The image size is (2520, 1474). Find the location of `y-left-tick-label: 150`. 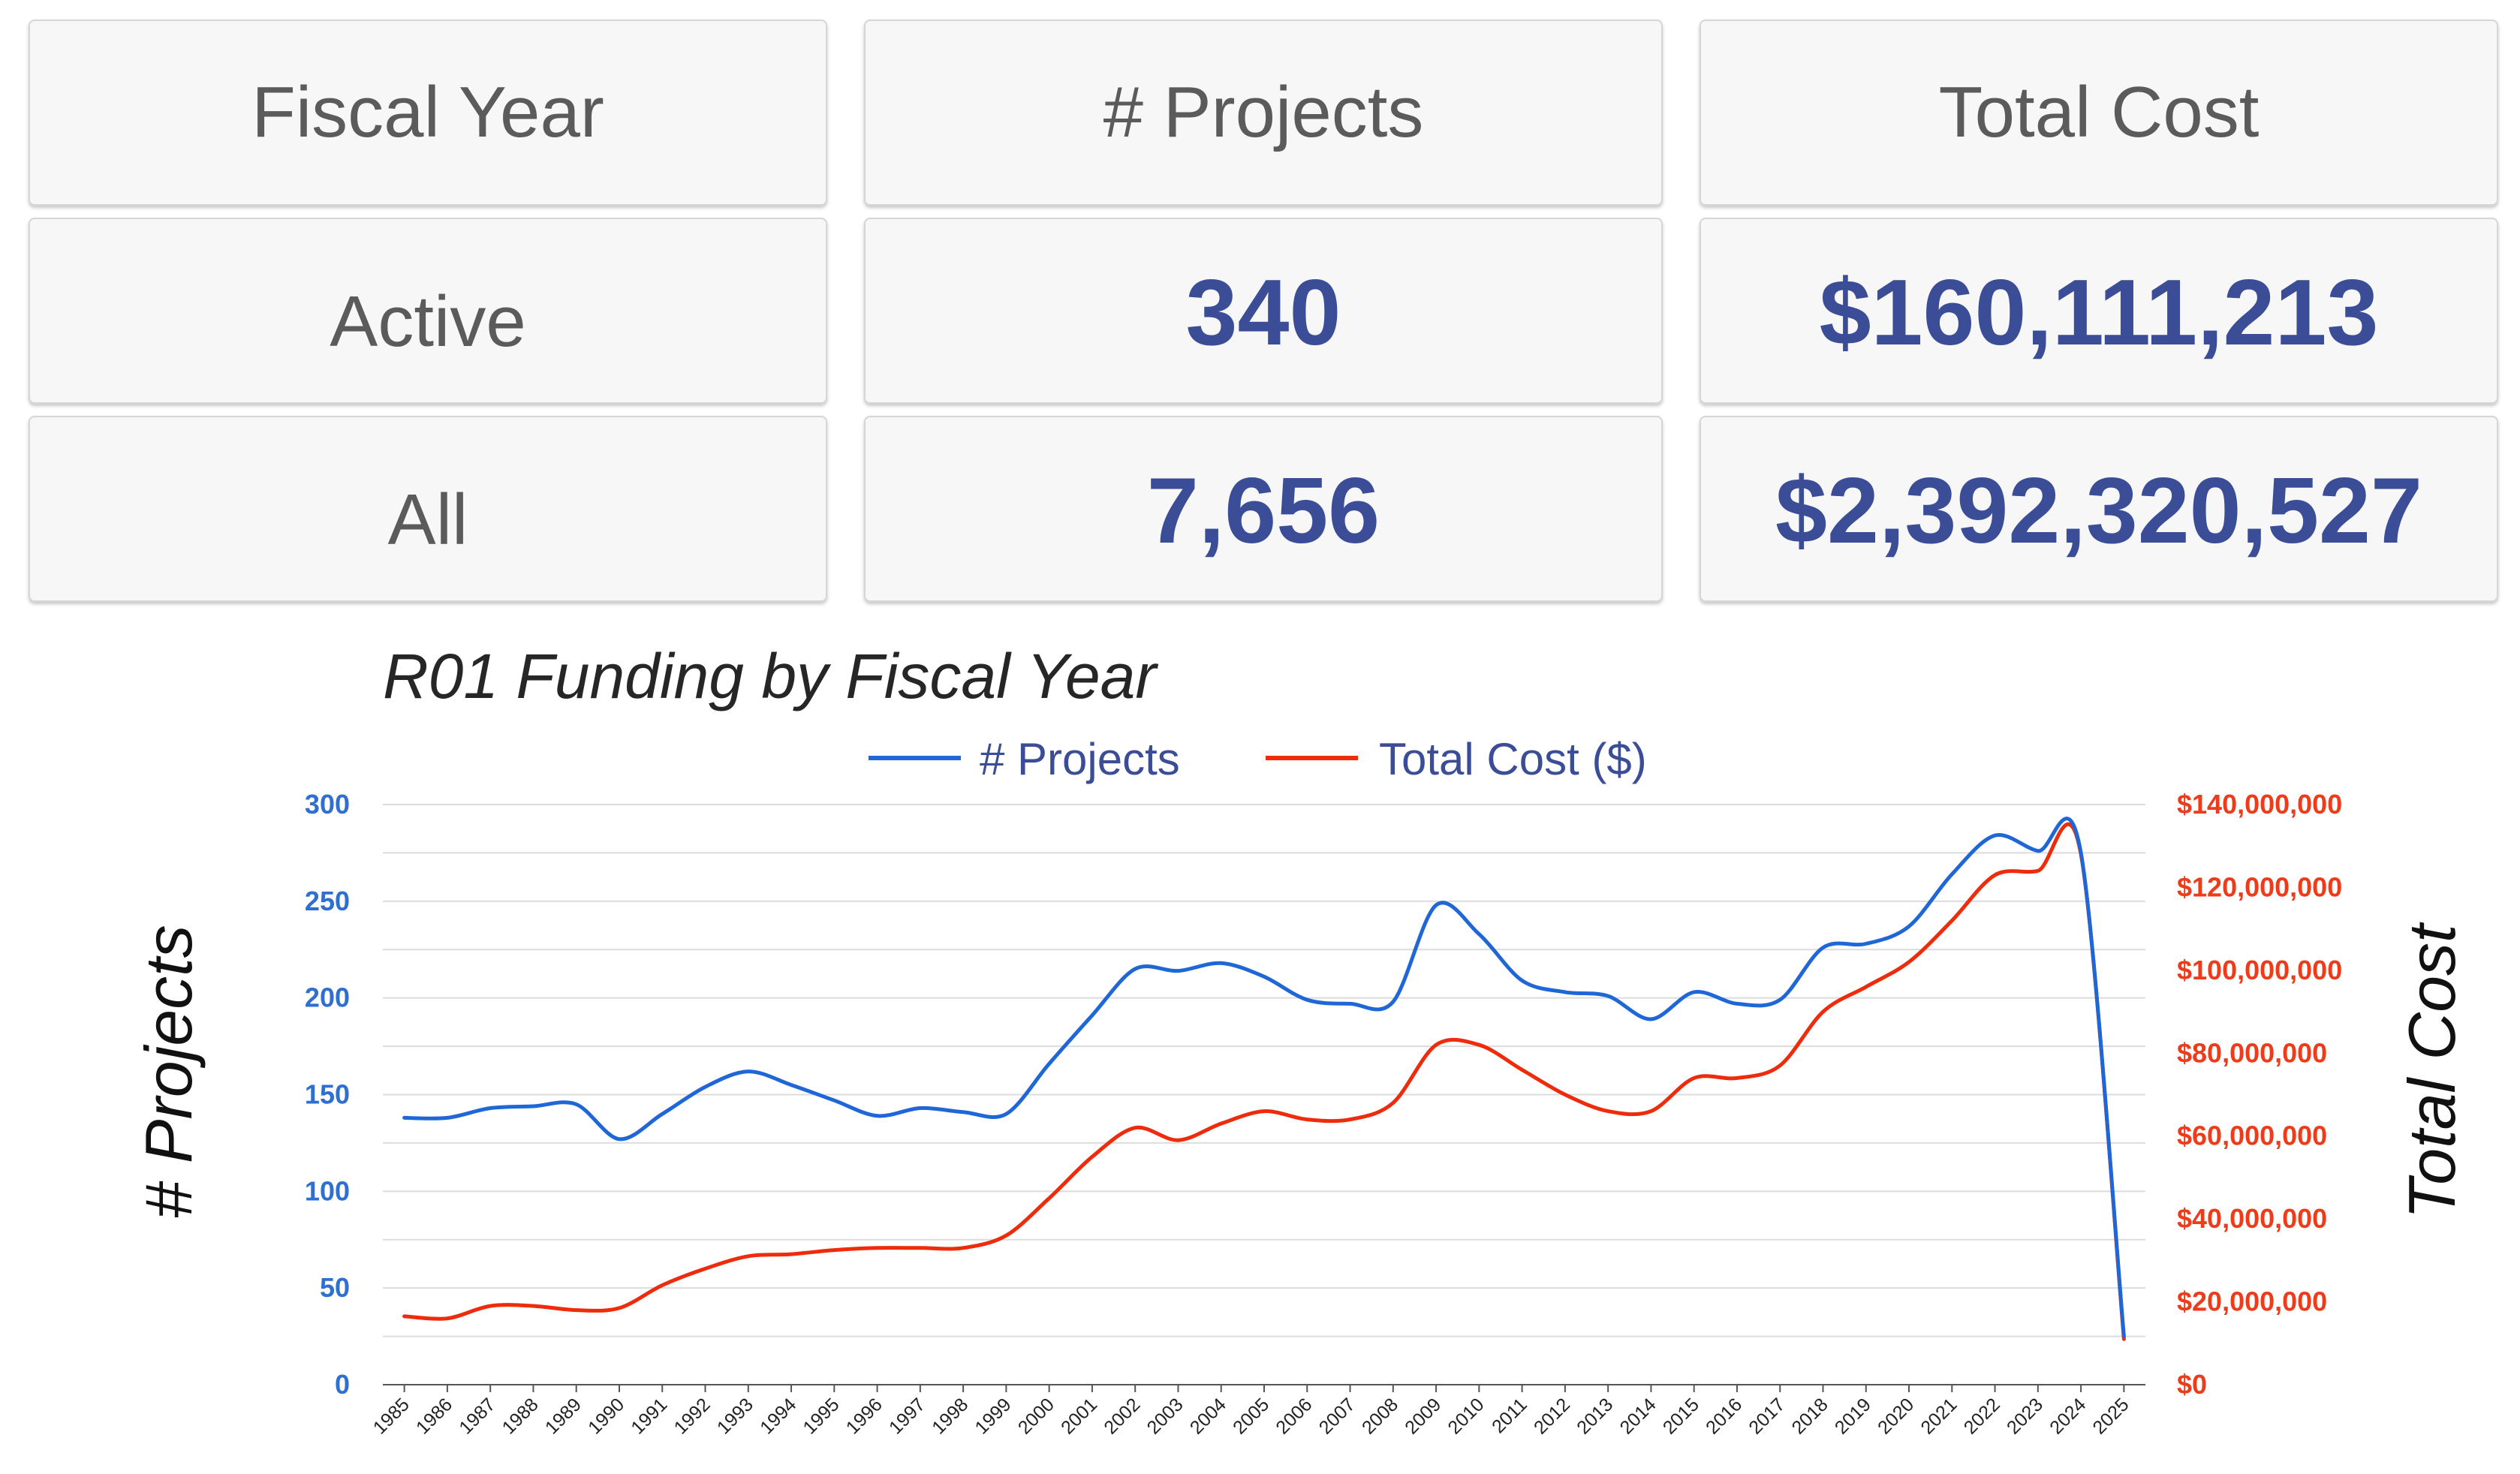

y-left-tick-label: 150 is located at coordinates (327, 1094).